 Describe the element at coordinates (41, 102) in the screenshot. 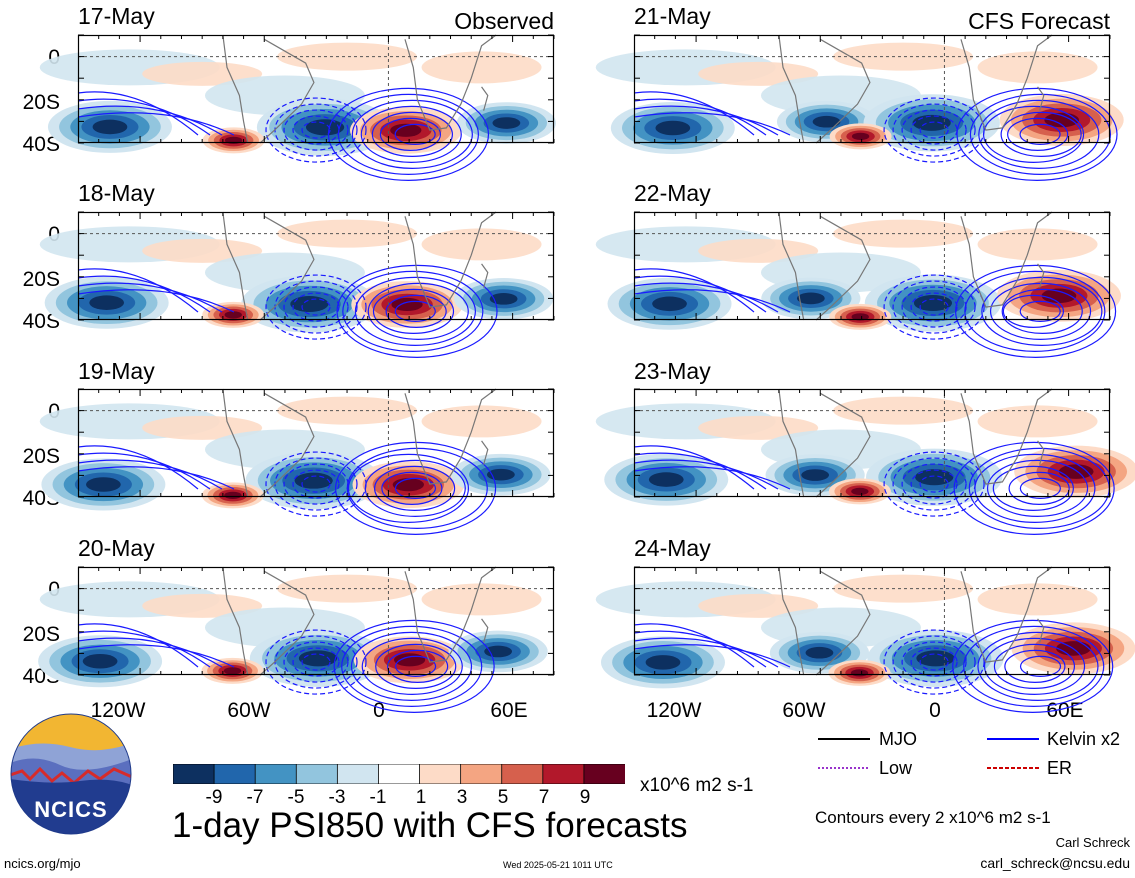

I see `y-tick-20s-row1: 20S` at that location.